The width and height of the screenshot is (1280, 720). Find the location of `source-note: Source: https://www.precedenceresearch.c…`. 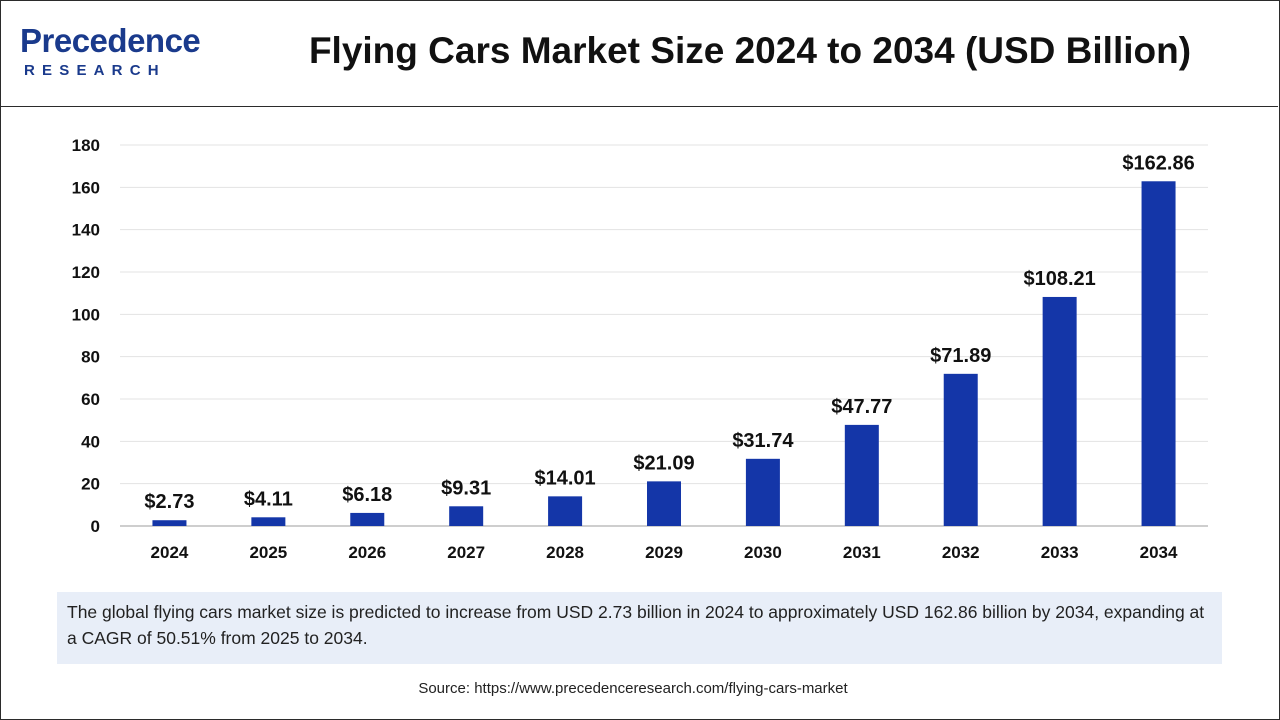

source-note: Source: https://www.precedenceresearch.c… is located at coordinates (633, 688).